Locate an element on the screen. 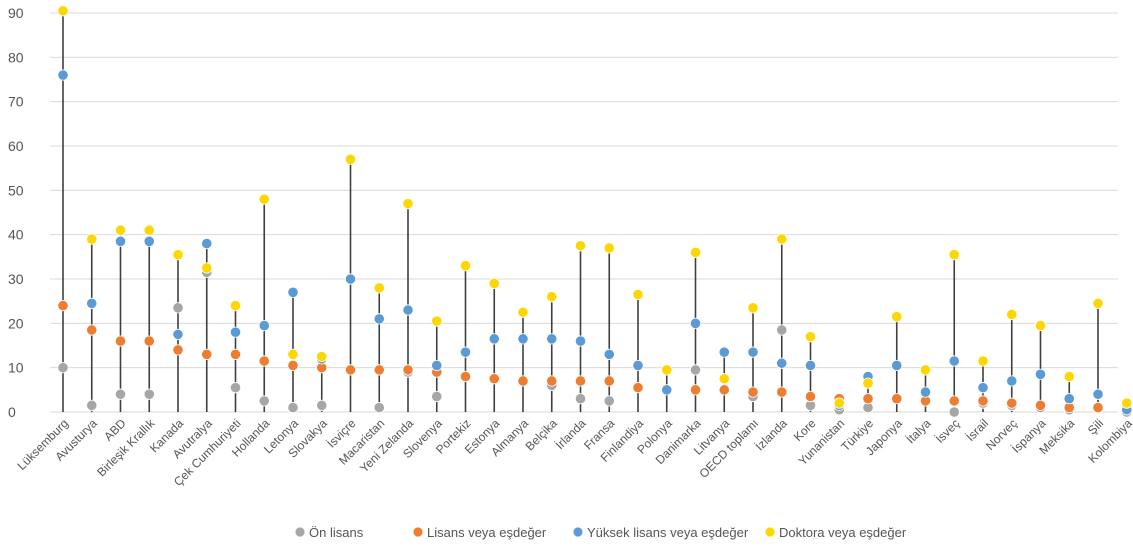 The width and height of the screenshot is (1133, 554). y-axis: 0 10 20 30 40 50 60 70 80 90 is located at coordinates (16, 212).